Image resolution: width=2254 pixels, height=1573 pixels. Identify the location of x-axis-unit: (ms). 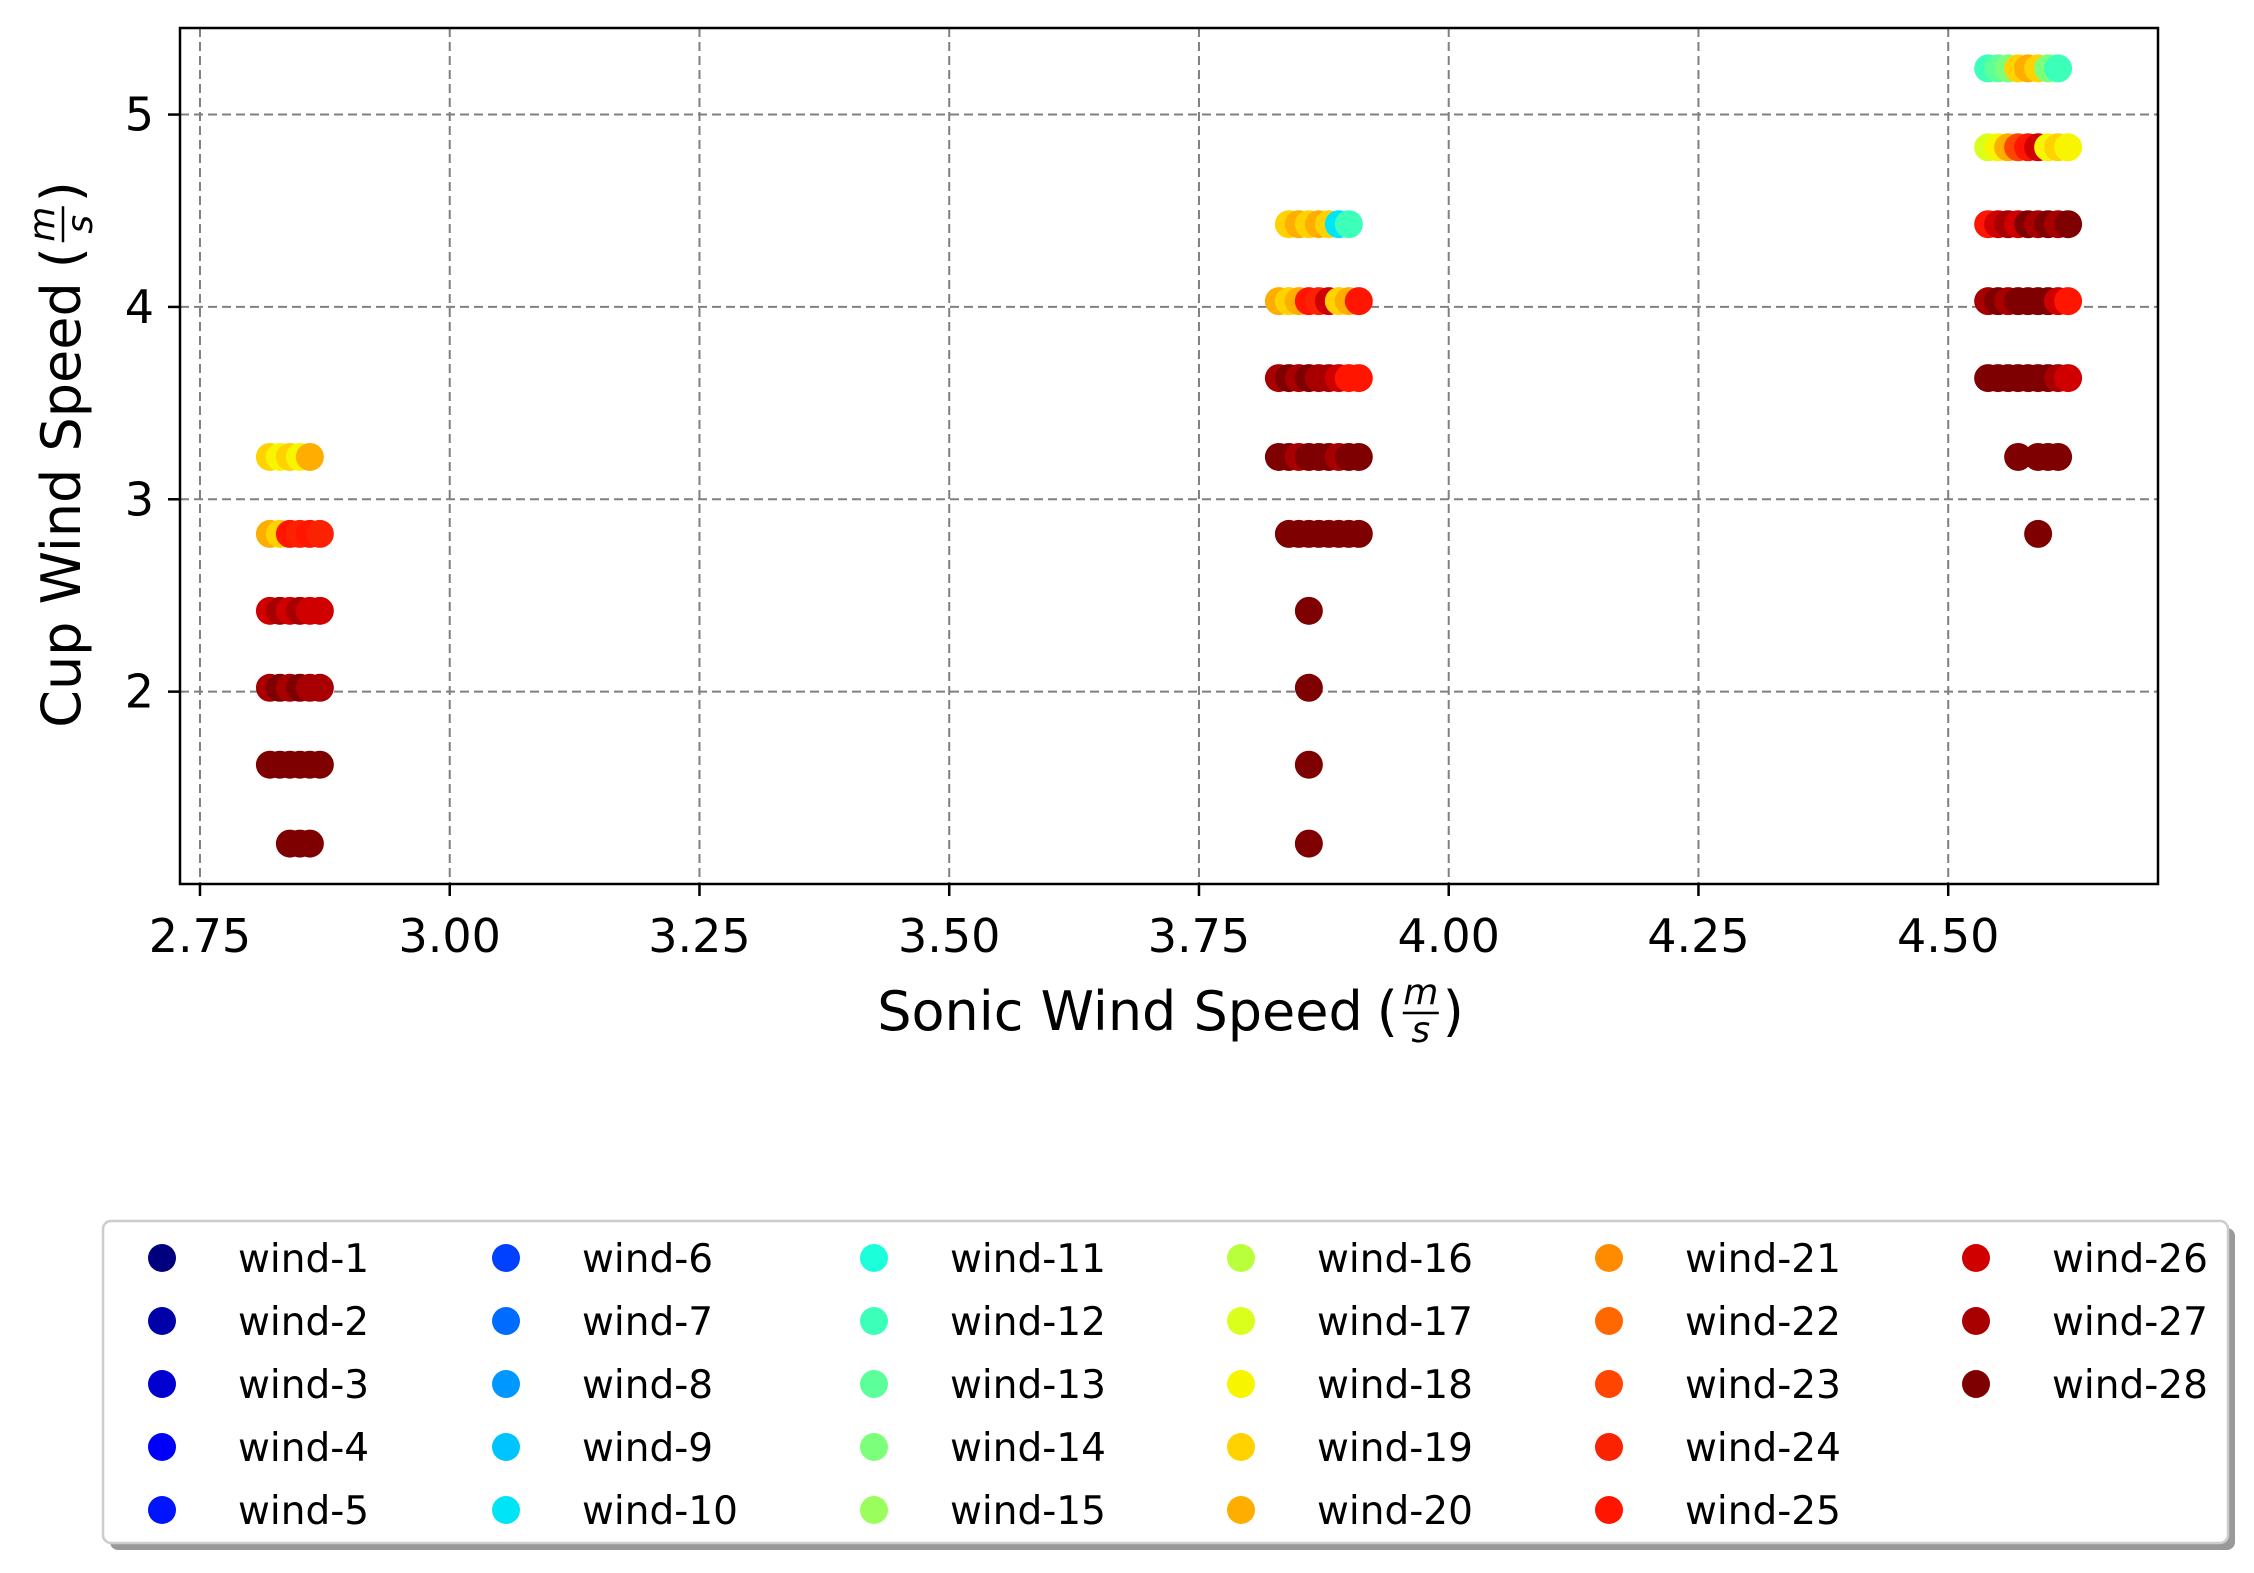
(1420, 1011).